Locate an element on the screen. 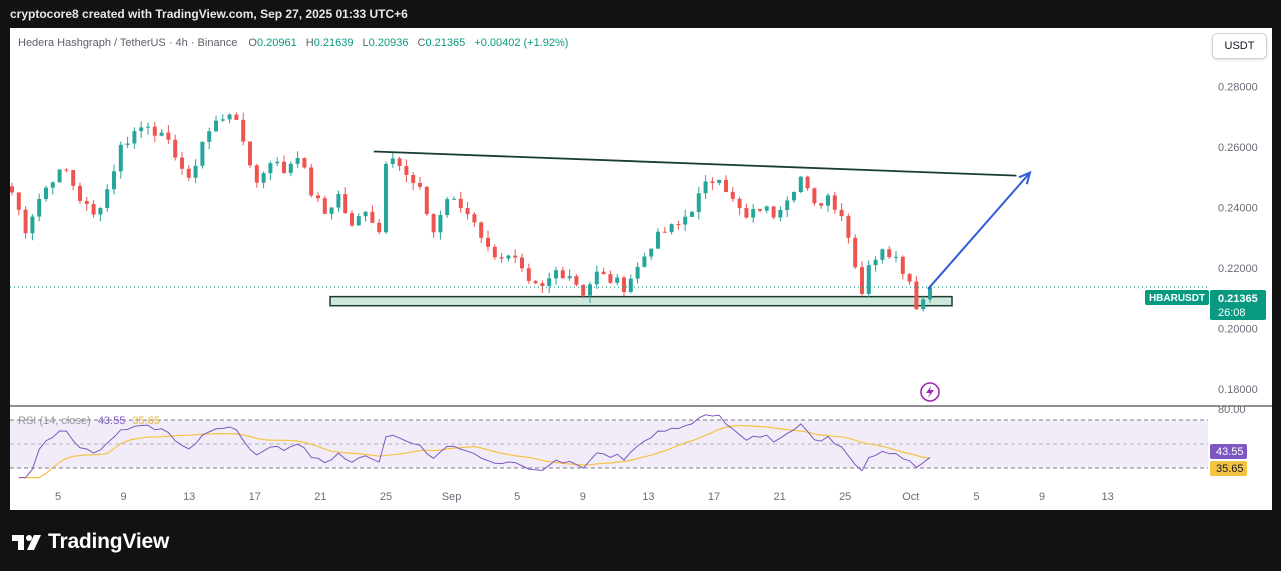  legend-h-label: H is located at coordinates (310, 43).